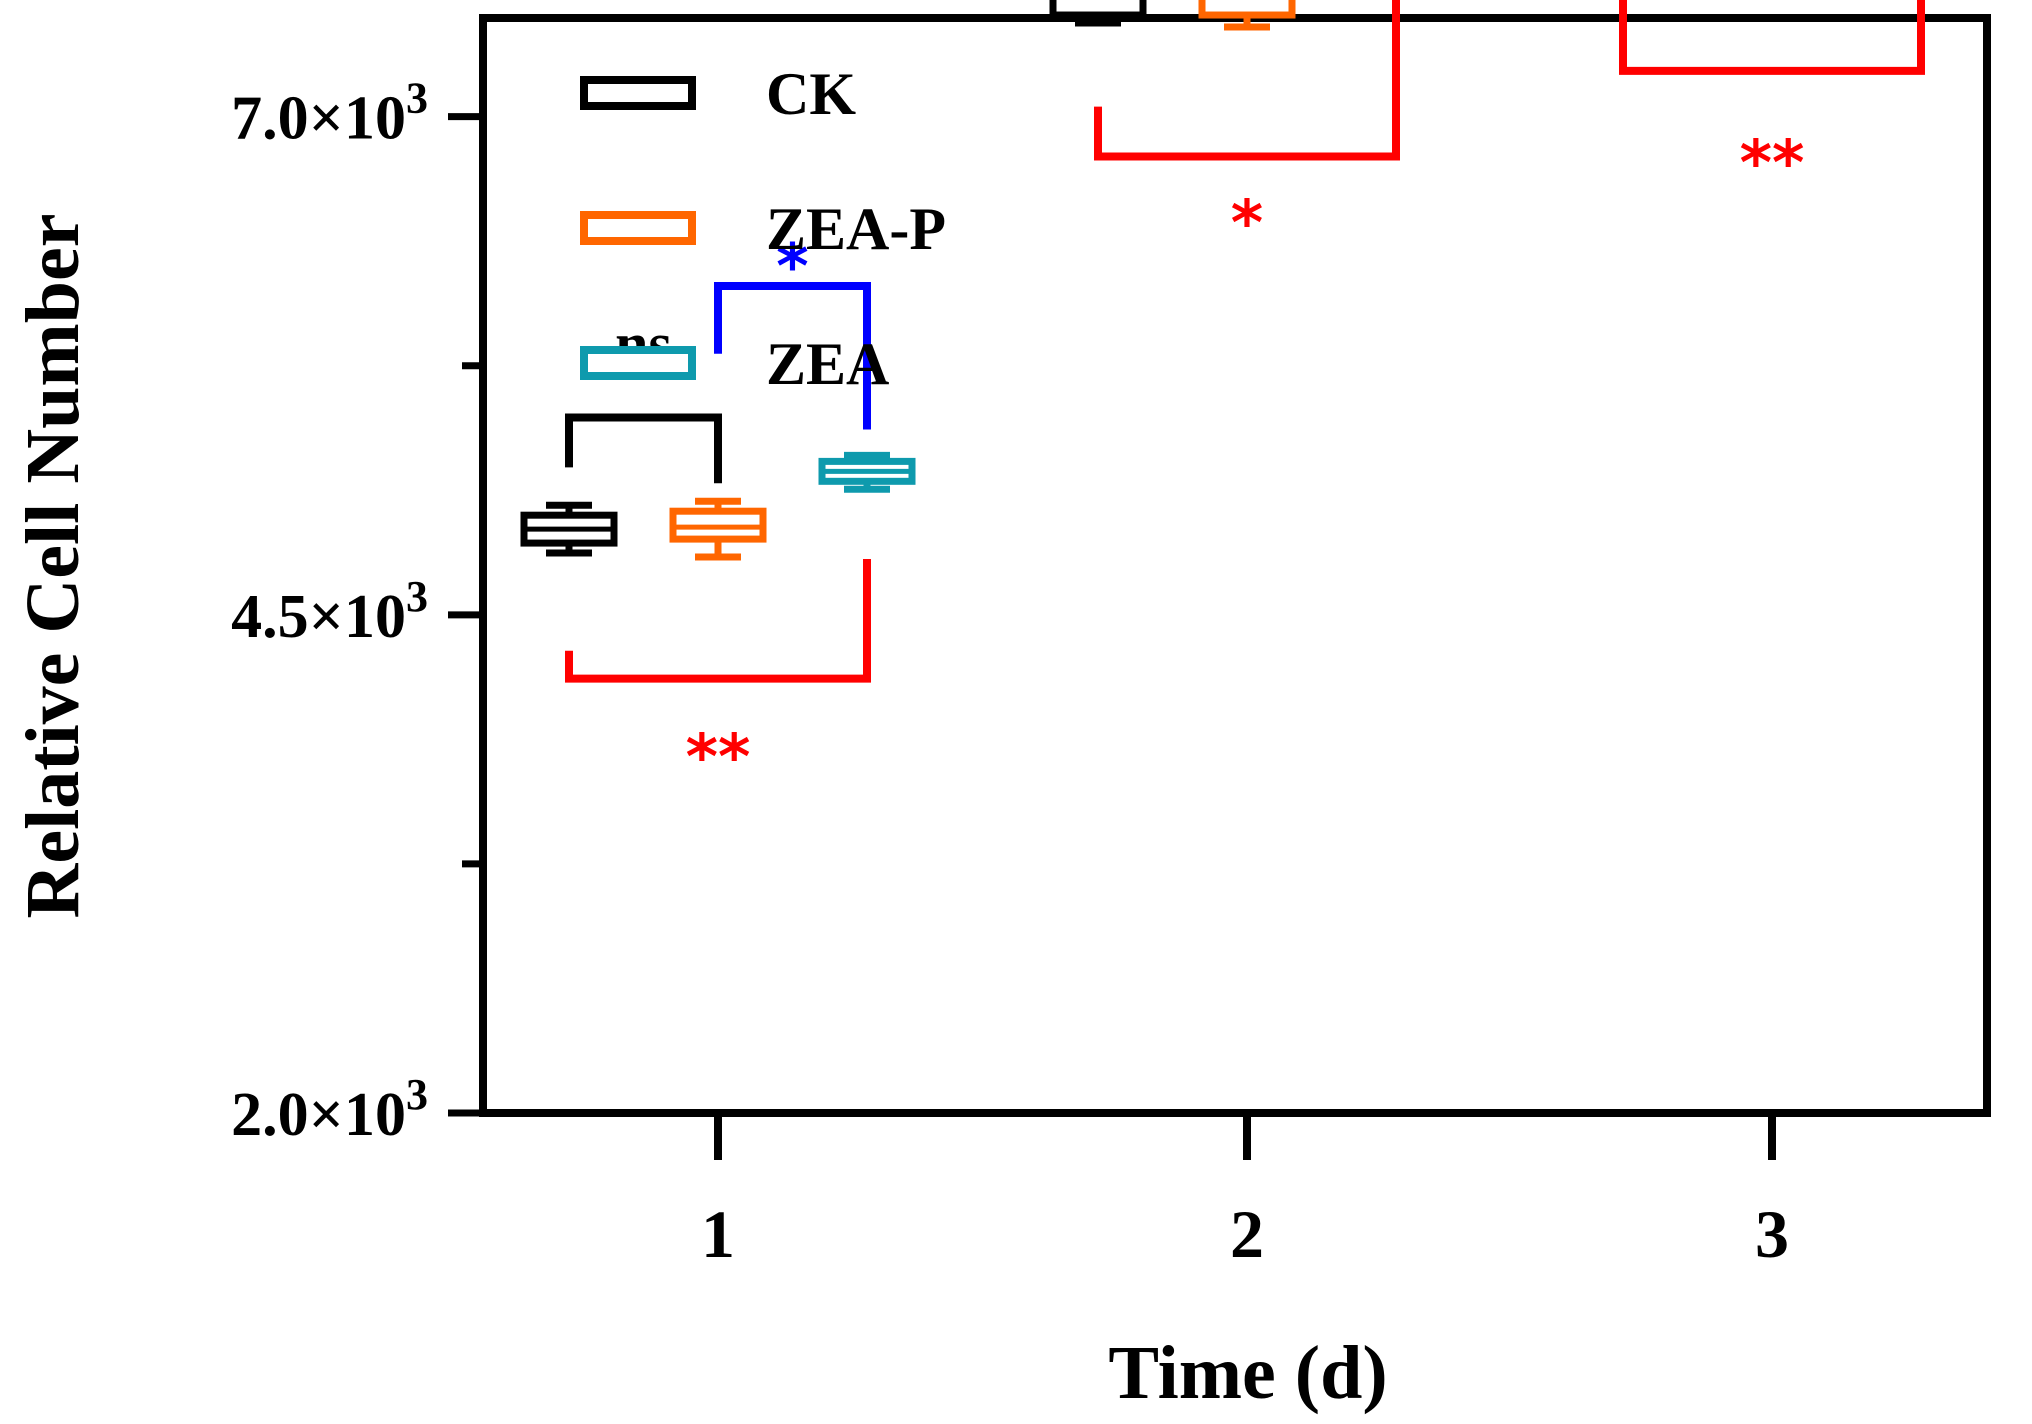 Image resolution: width=2032 pixels, height=1424 pixels. What do you see at coordinates (856, 229) in the screenshot?
I see `legend-label: ZEA-P` at bounding box center [856, 229].